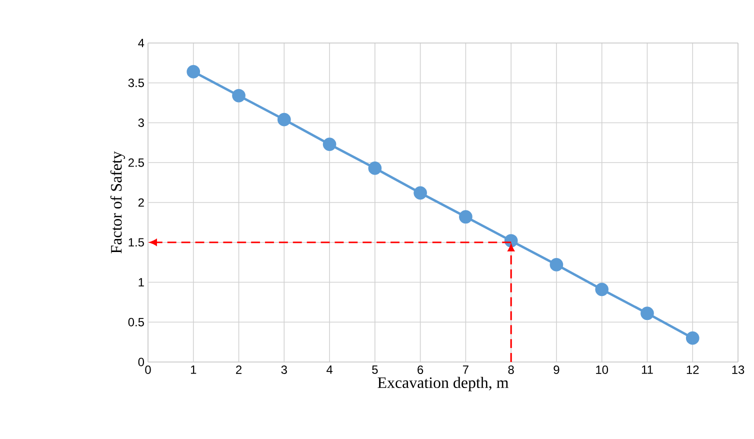 Image resolution: width=754 pixels, height=439 pixels. I want to click on x-tick-label: 10, so click(602, 370).